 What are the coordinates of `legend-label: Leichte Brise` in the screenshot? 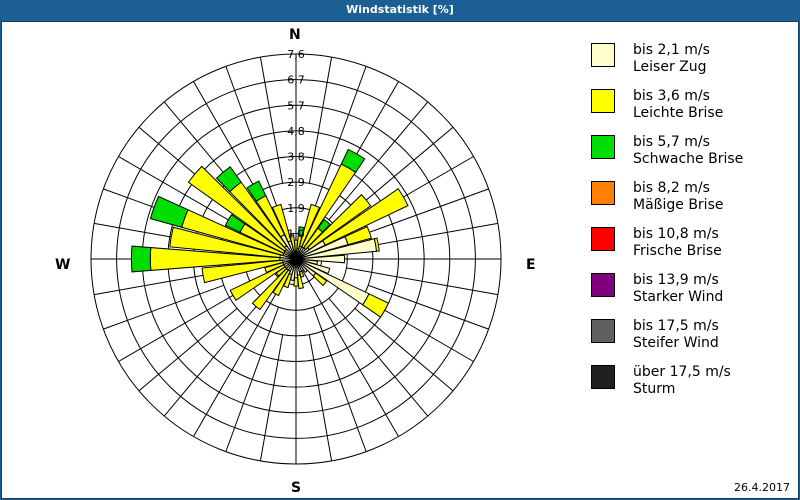 It's located at (678, 113).